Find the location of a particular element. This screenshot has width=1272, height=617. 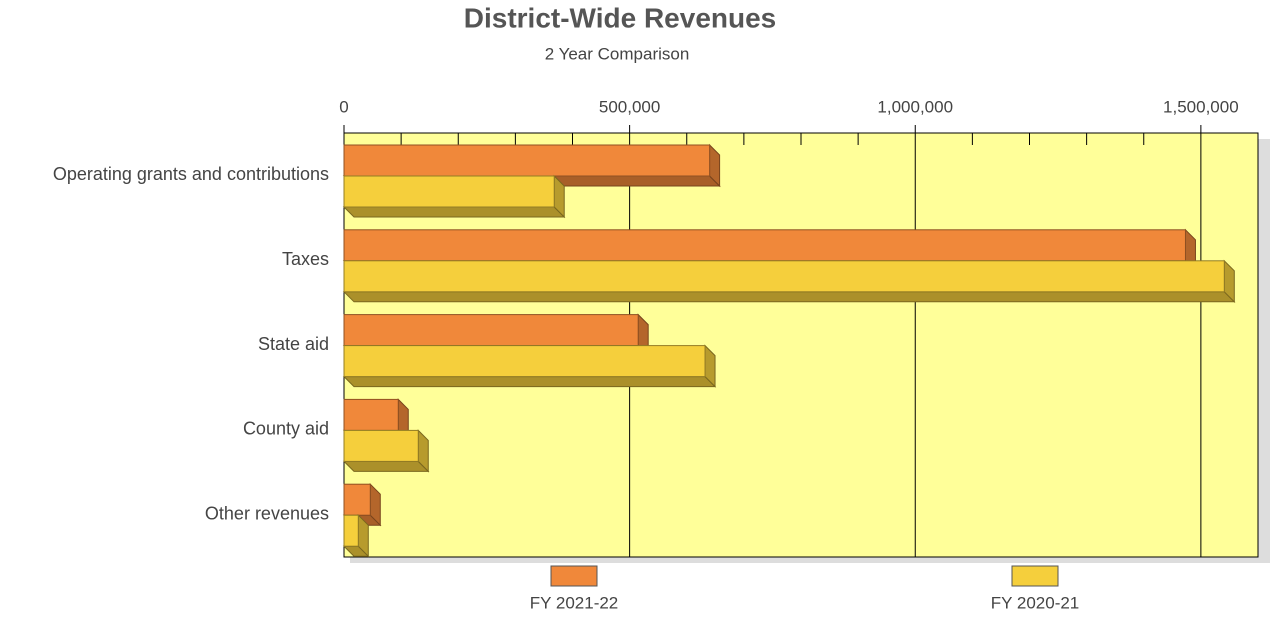

y-tick-label: Other revenues is located at coordinates (267, 513).